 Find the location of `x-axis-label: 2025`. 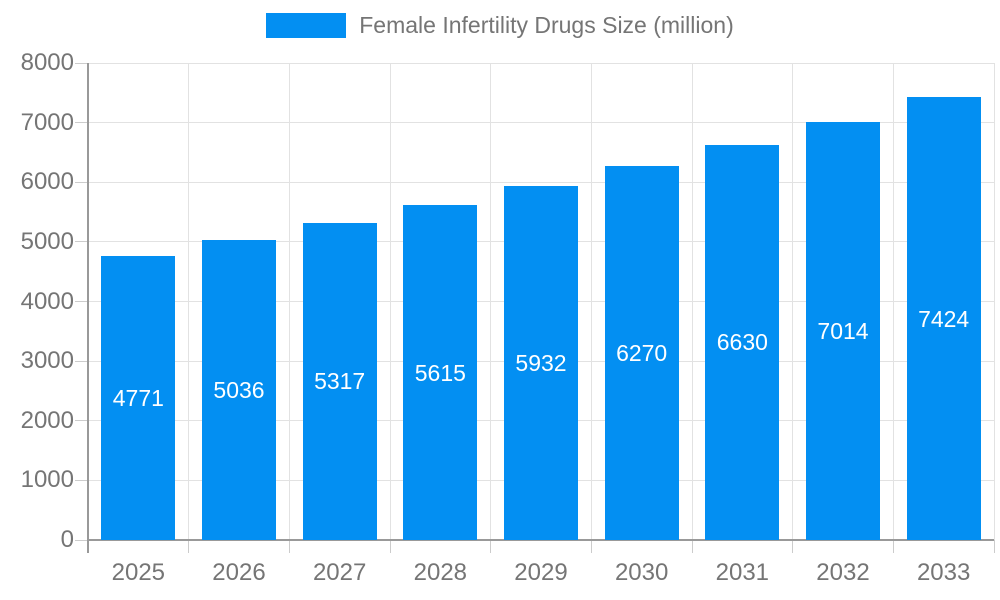

x-axis-label: 2025 is located at coordinates (138, 572).